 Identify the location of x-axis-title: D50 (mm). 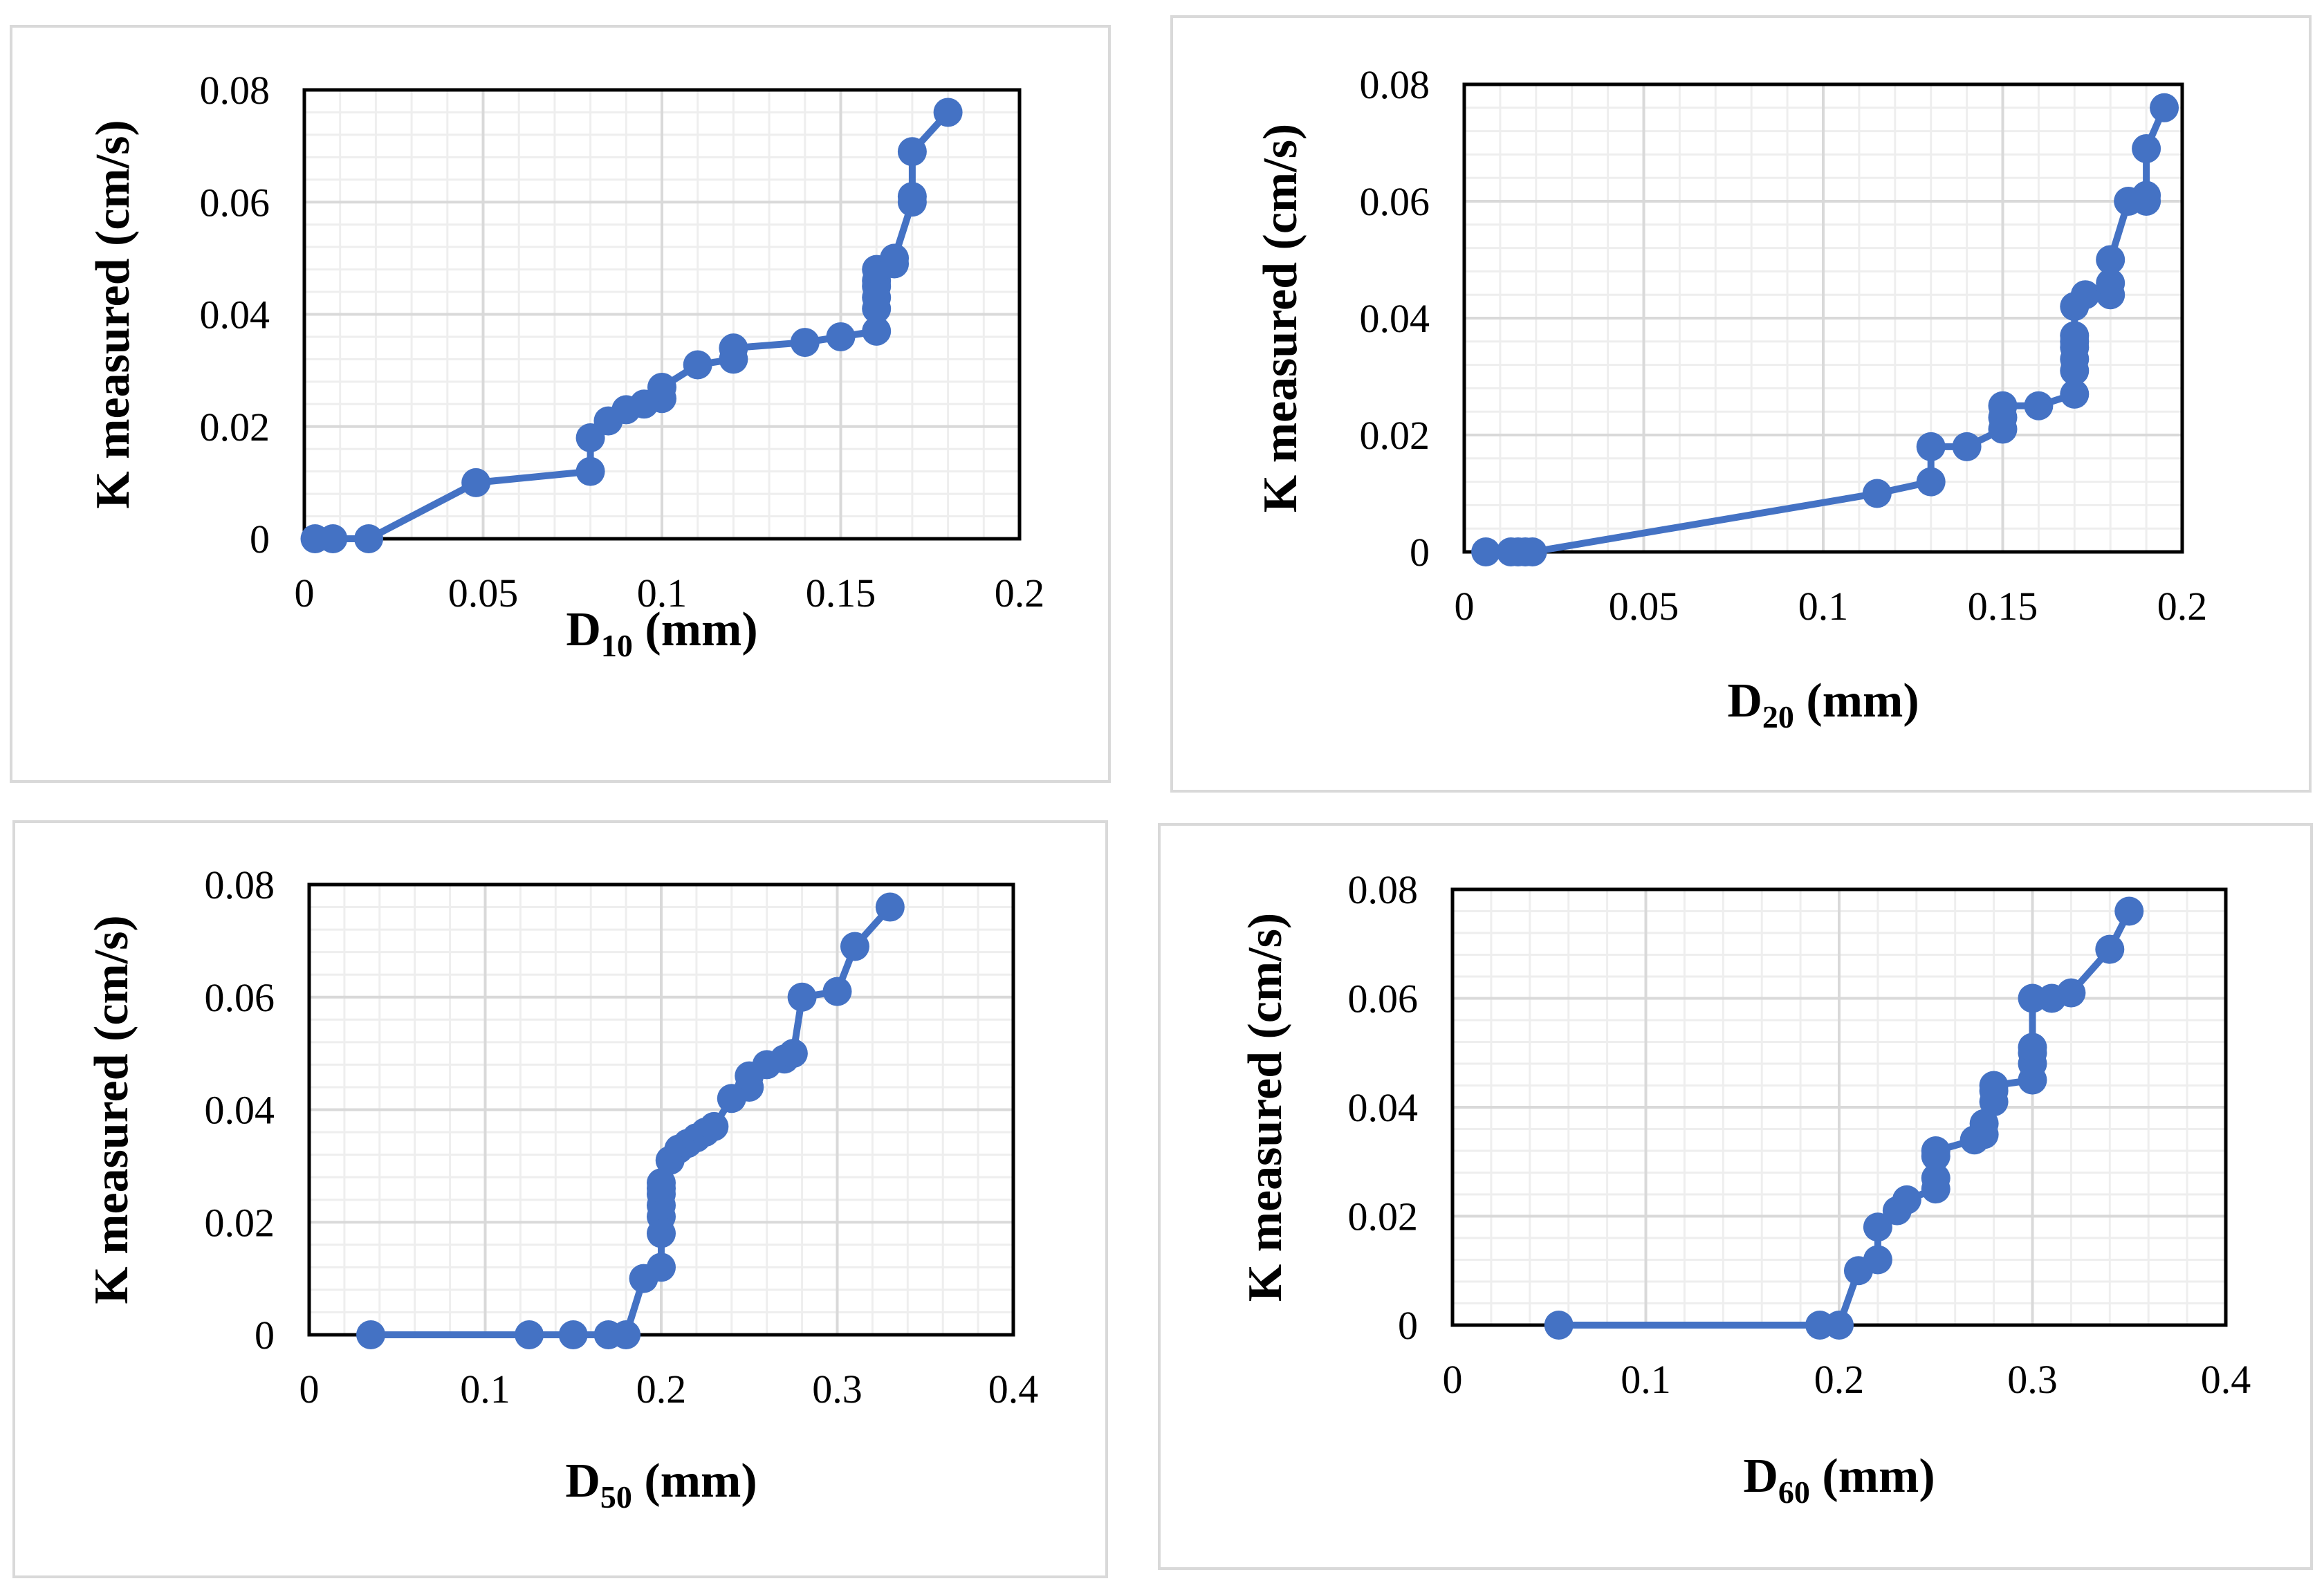
(661, 1484).